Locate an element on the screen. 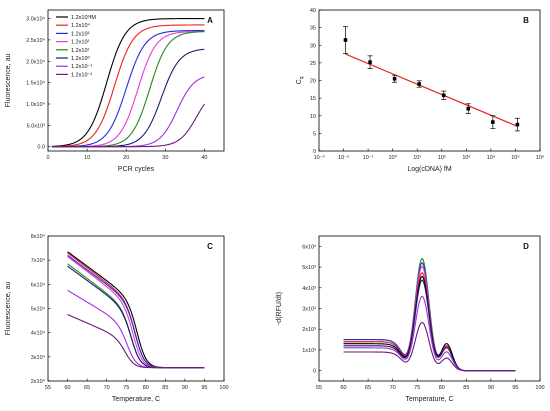 The height and width of the screenshot is (411, 550). panel-letter-C: C is located at coordinates (210, 246).